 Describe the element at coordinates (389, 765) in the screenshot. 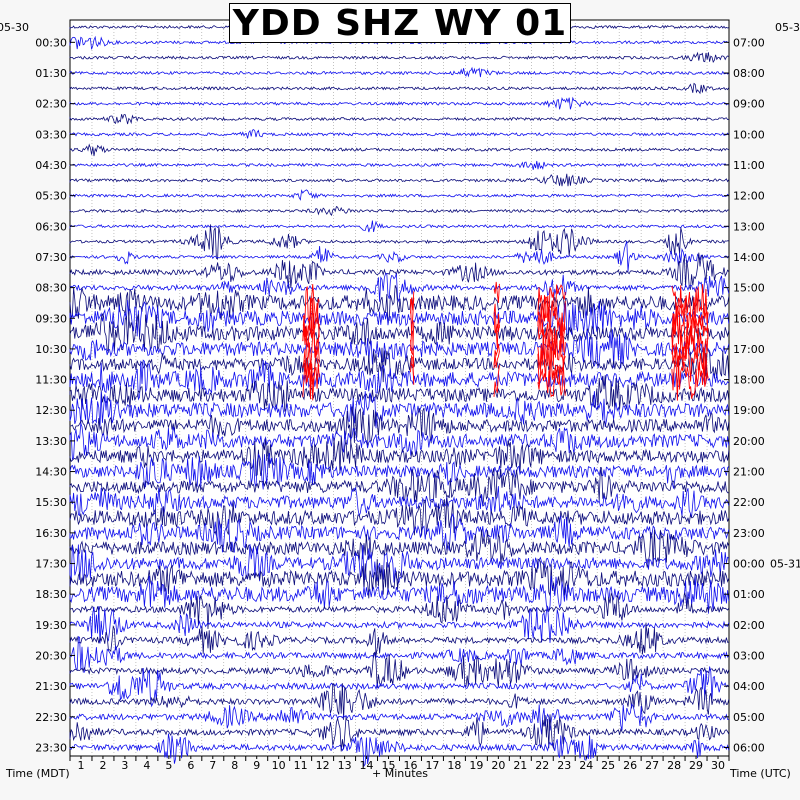

I see `x-tick-label: 15` at that location.